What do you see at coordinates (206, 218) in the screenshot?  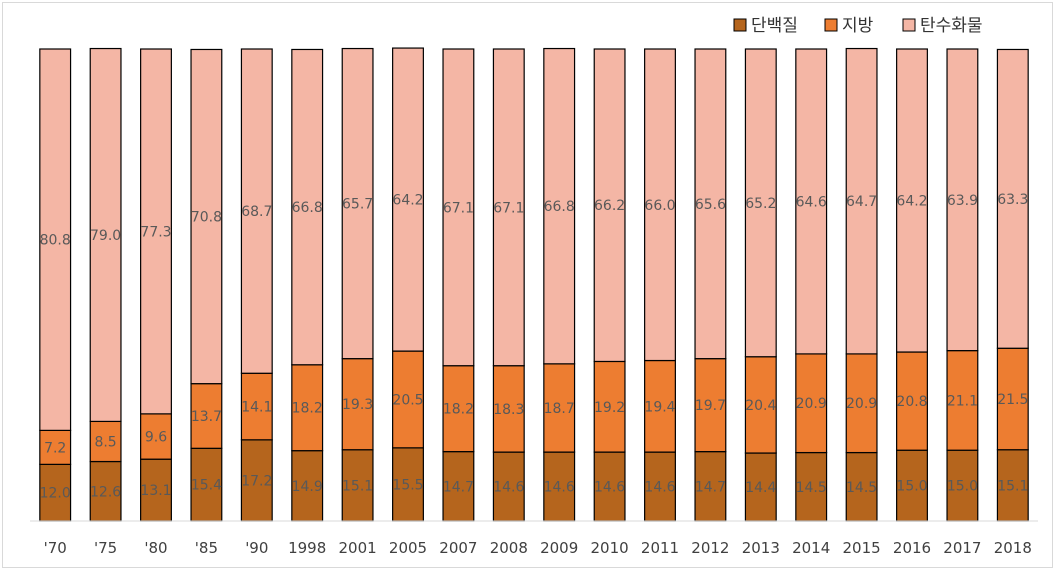 I see `value-label-3-4: 70.8` at bounding box center [206, 218].